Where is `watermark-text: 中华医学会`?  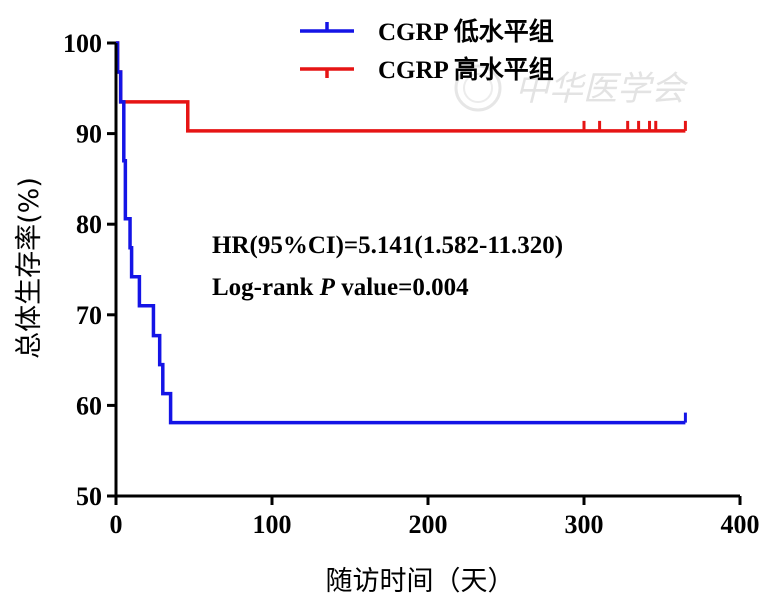
watermark-text: 中华医学会 is located at coordinates (602, 89).